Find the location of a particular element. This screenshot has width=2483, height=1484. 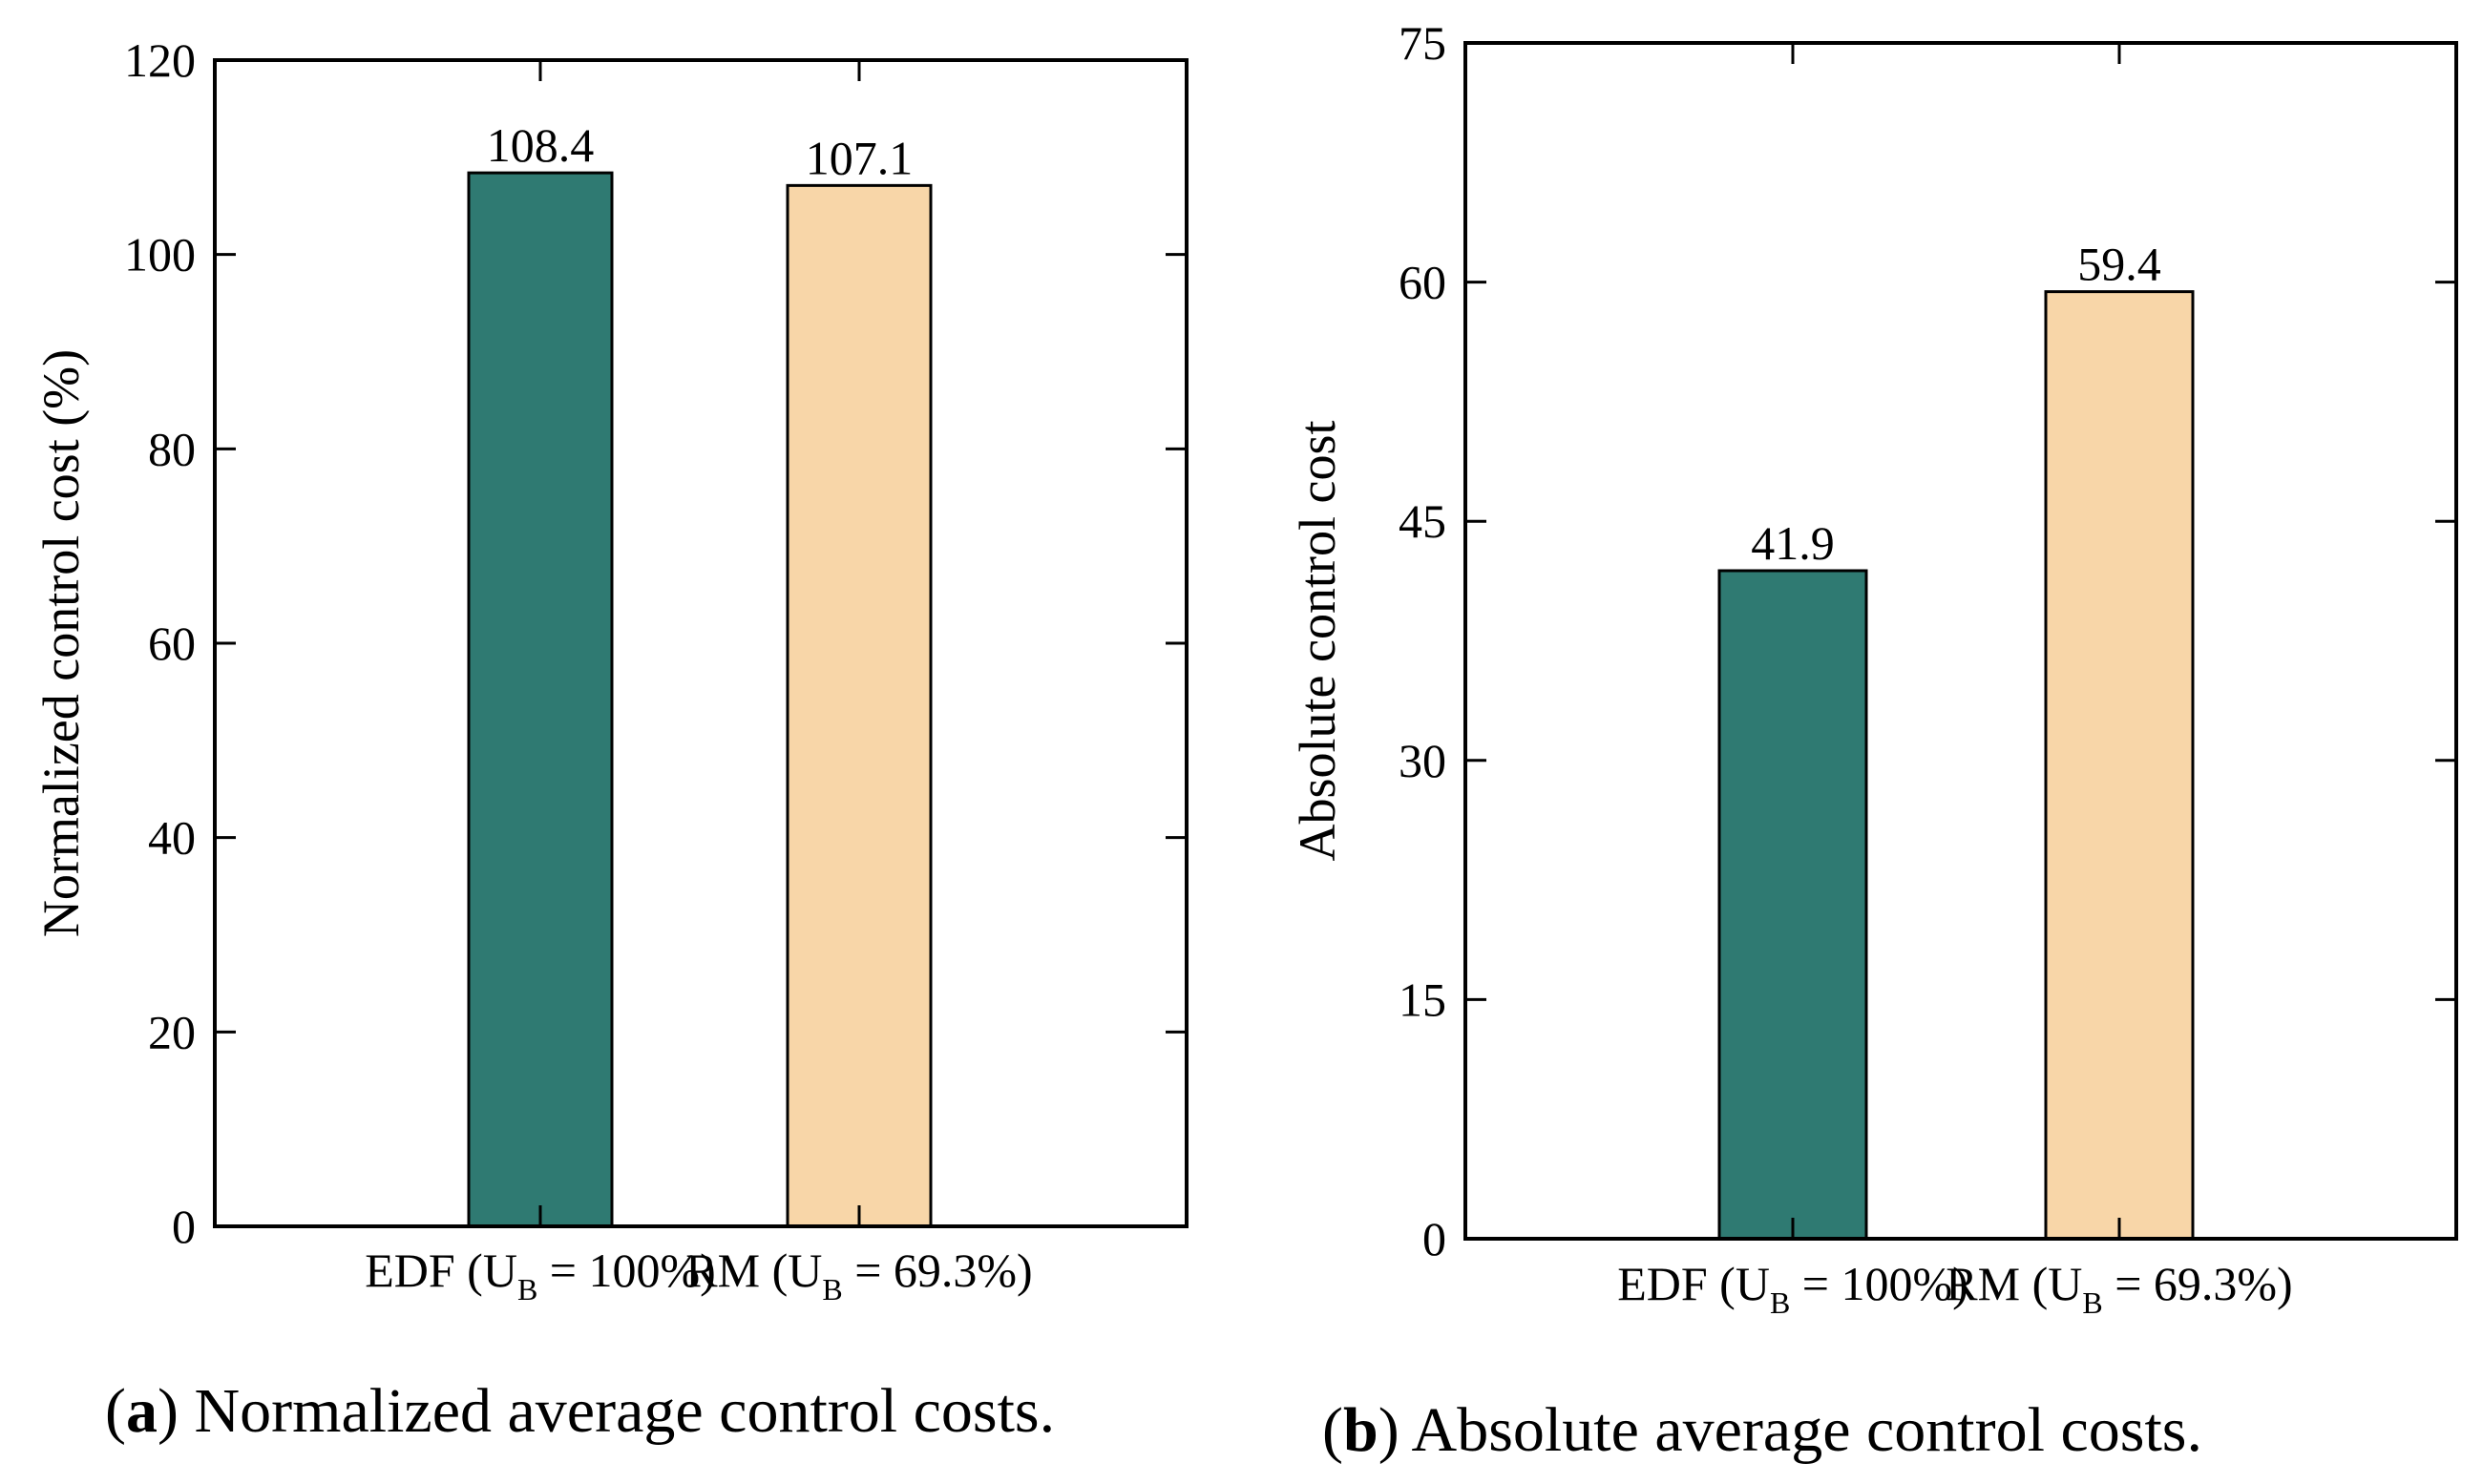

caption-text: Absolute average control costs. is located at coordinates (1807, 1430).